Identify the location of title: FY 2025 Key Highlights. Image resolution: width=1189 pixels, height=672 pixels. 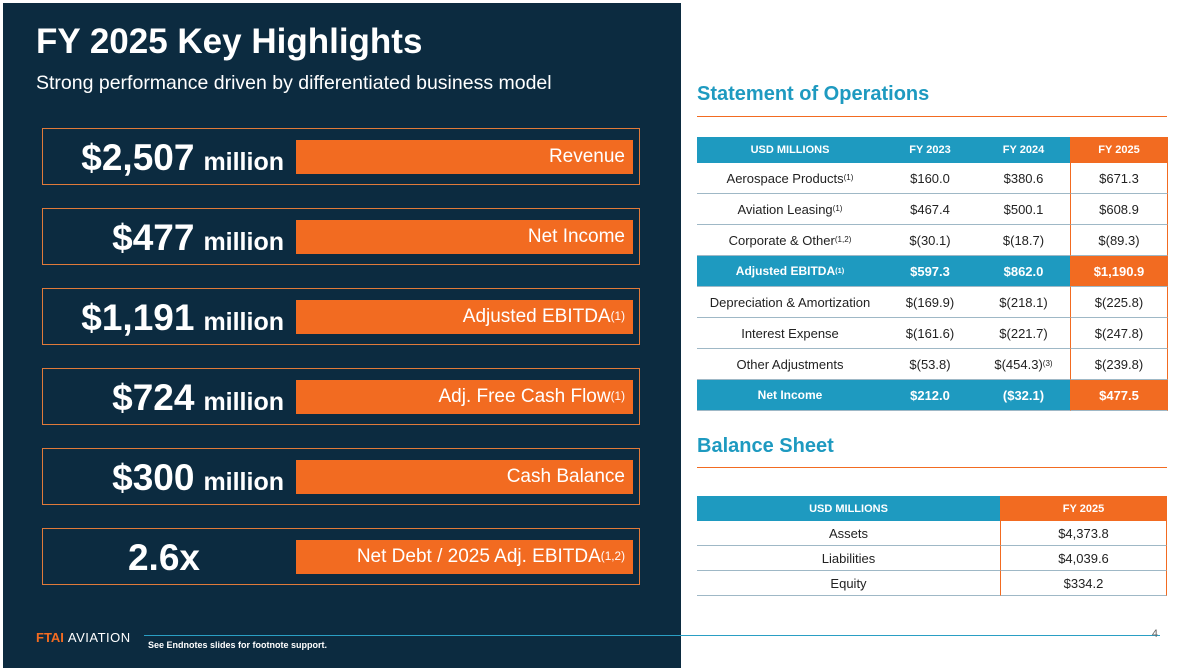
(229, 41).